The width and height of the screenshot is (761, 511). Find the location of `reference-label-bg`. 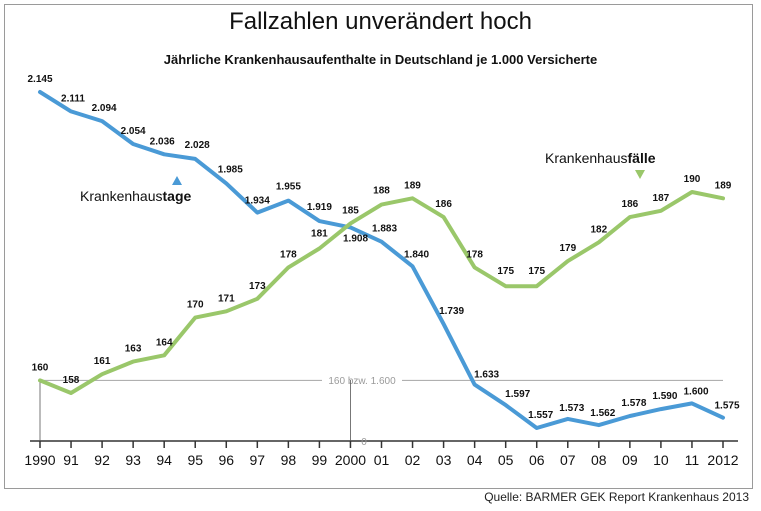

reference-label-bg is located at coordinates (362, 380).